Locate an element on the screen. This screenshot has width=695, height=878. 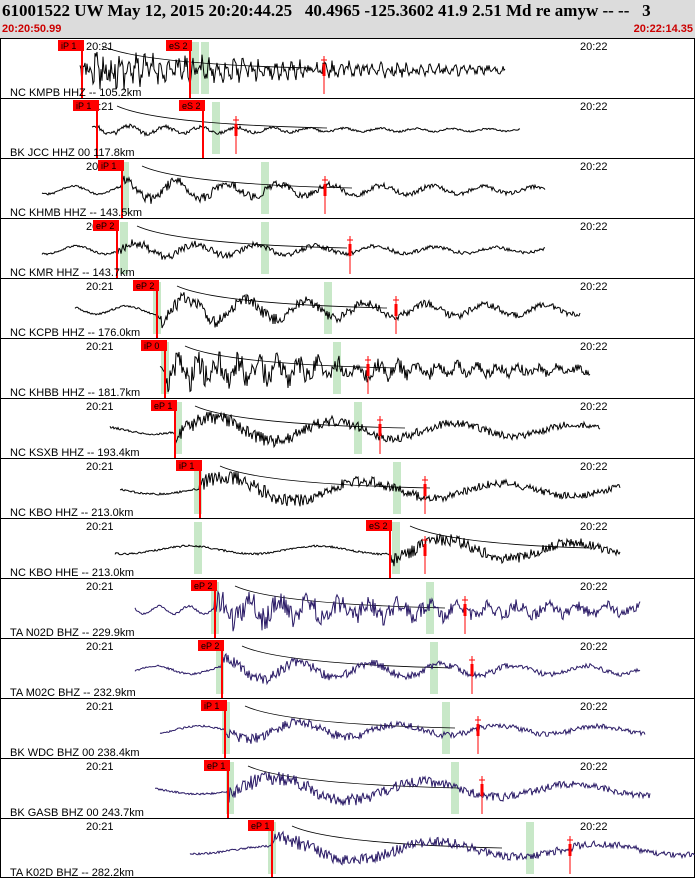
station-label: NC KHBB HHZ -- 181.7km is located at coordinates (75, 393).